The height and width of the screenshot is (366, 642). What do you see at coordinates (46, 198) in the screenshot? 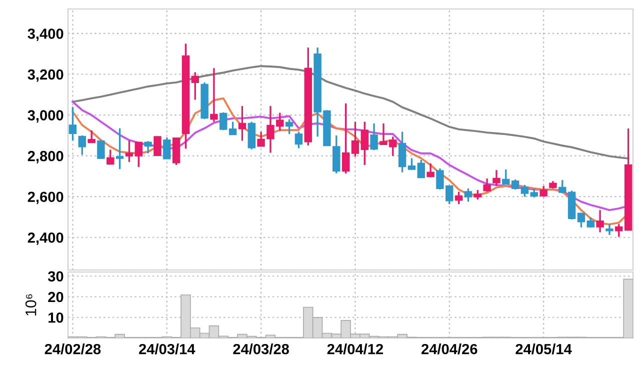
I see `y-tick-label: 2,600` at bounding box center [46, 198].